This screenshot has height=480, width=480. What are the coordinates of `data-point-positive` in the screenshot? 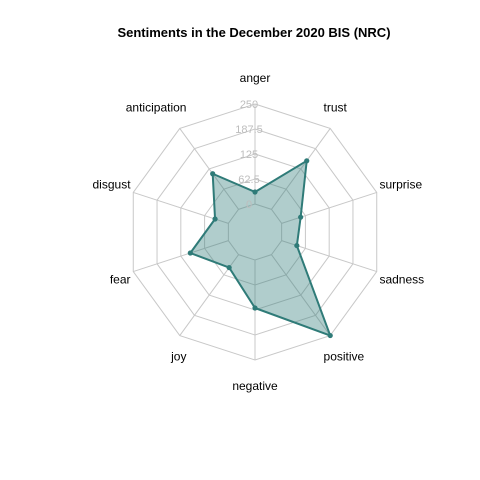 It's located at (330, 335).